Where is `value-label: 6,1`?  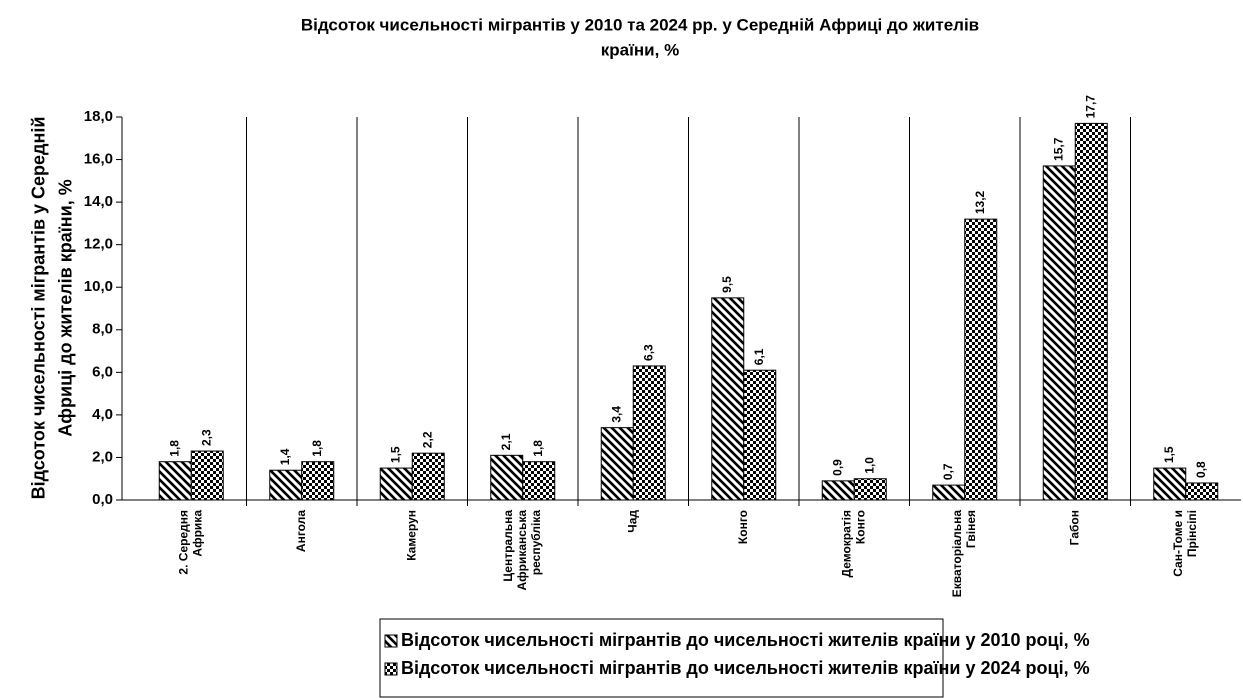
value-label: 6,1 is located at coordinates (759, 356).